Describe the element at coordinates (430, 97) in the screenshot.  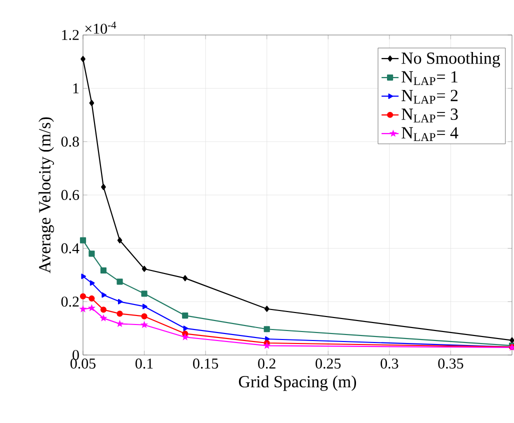
I see `legend-label: N$_{LAP}$= 2` at that location.